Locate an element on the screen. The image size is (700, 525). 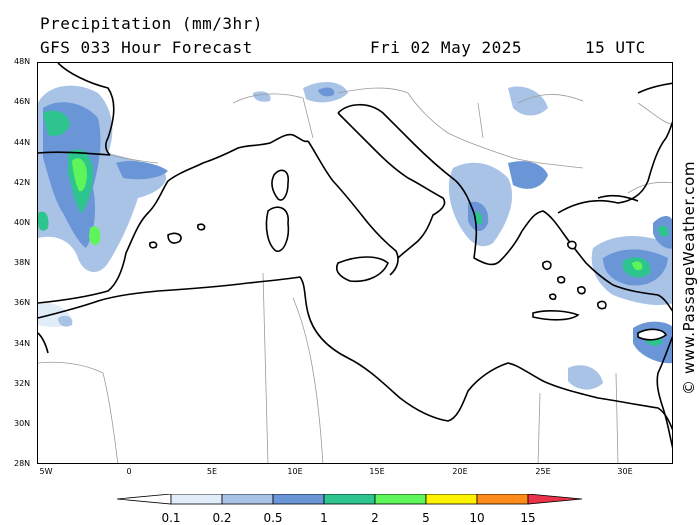
precip-area-iberia-max is located at coordinates (79, 175).